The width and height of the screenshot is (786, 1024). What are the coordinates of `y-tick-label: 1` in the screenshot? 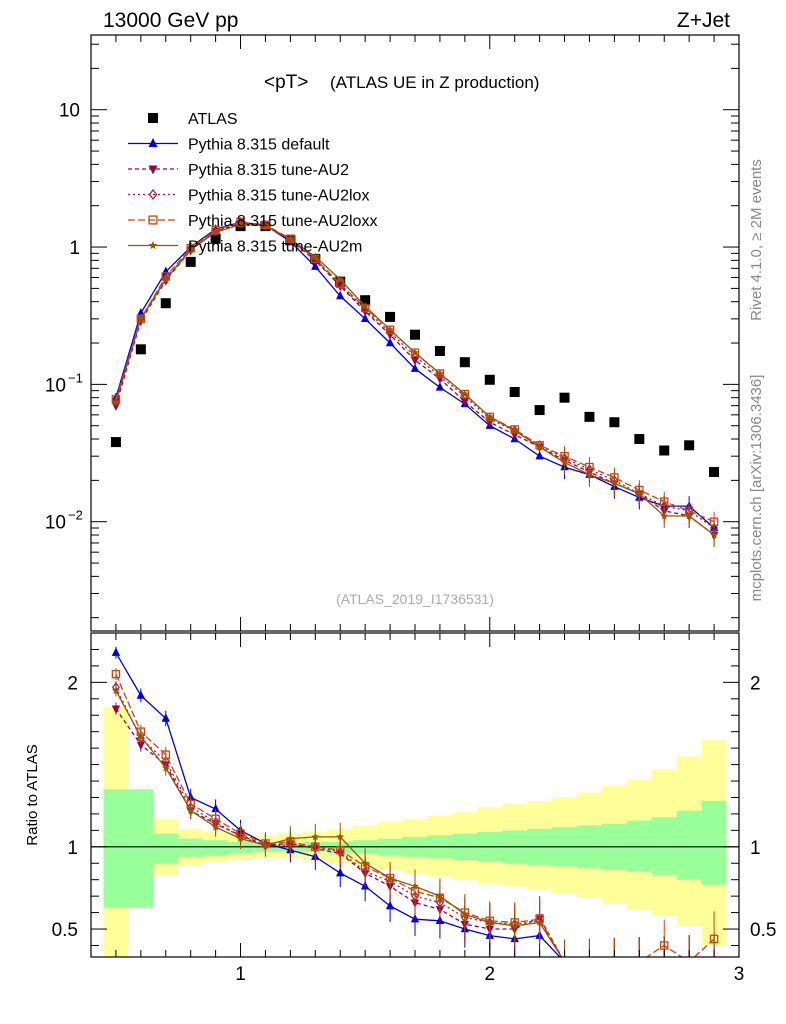 It's located at (74, 248).